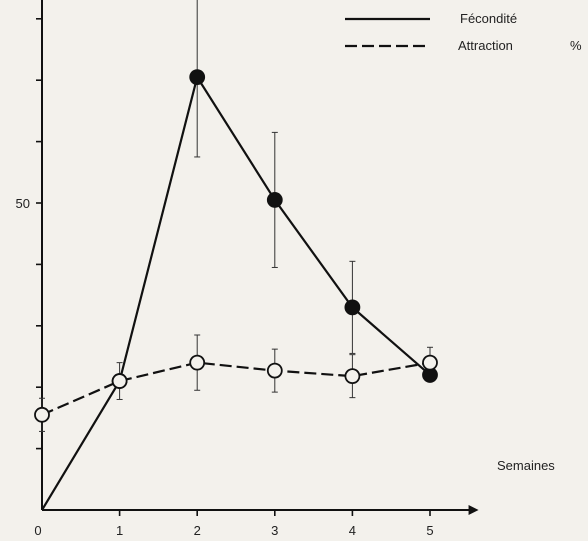 The width and height of the screenshot is (588, 541). What do you see at coordinates (473, 510) in the screenshot?
I see `x-axis-arrow` at bounding box center [473, 510].